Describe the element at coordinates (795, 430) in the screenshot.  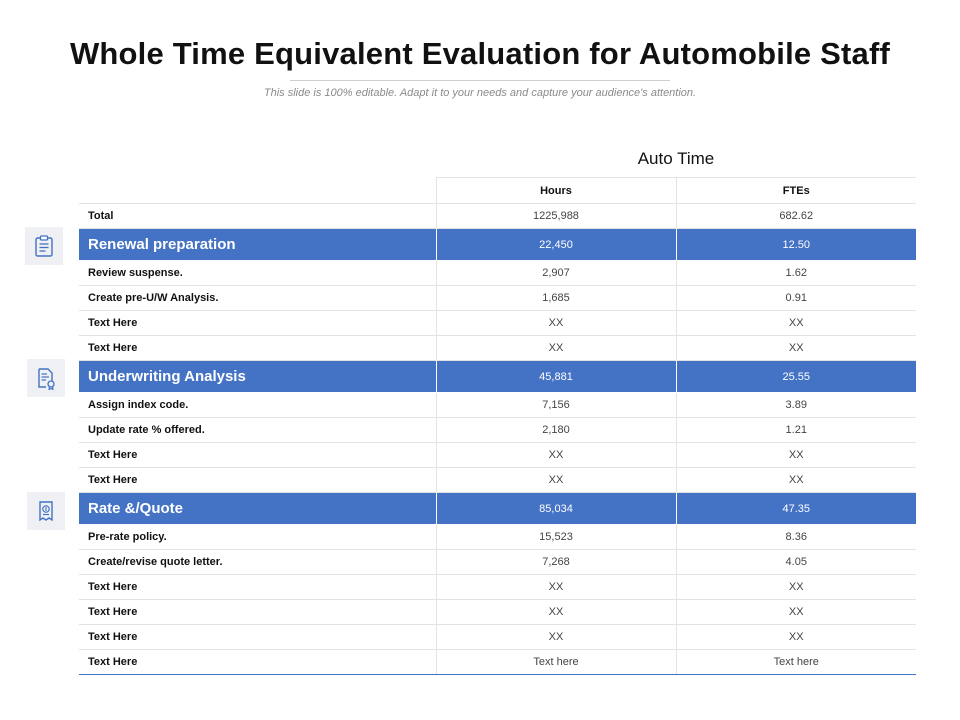
I see `ftes-cell: 1.21` at that location.